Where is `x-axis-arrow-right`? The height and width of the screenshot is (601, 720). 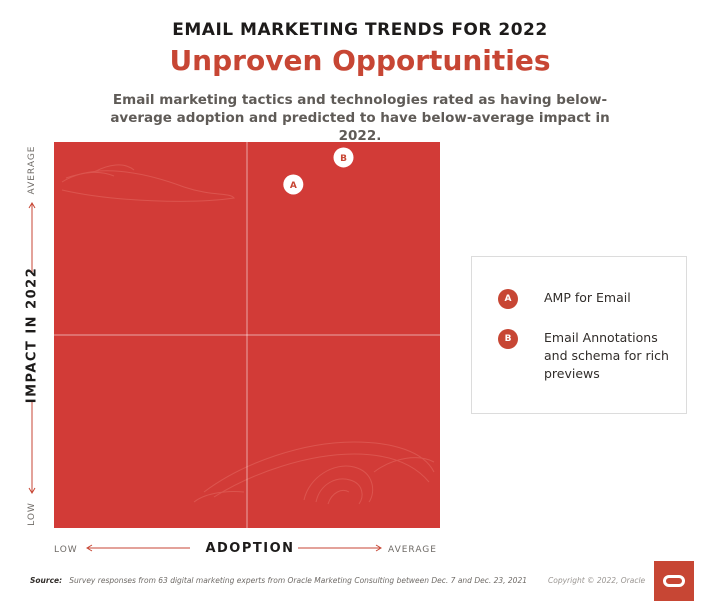
x-axis-arrow-right is located at coordinates (340, 548).